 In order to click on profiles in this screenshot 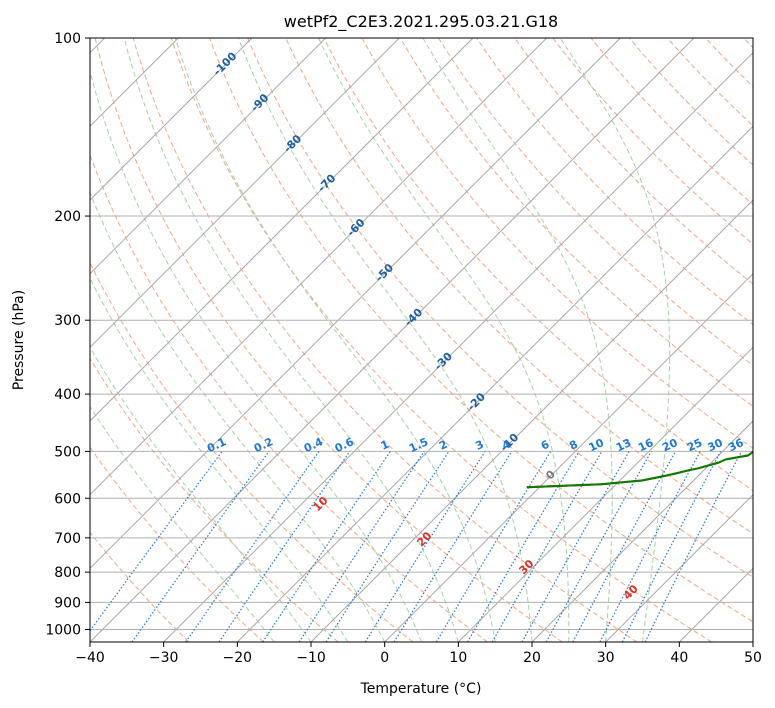, I will do `click(639, 469)`.